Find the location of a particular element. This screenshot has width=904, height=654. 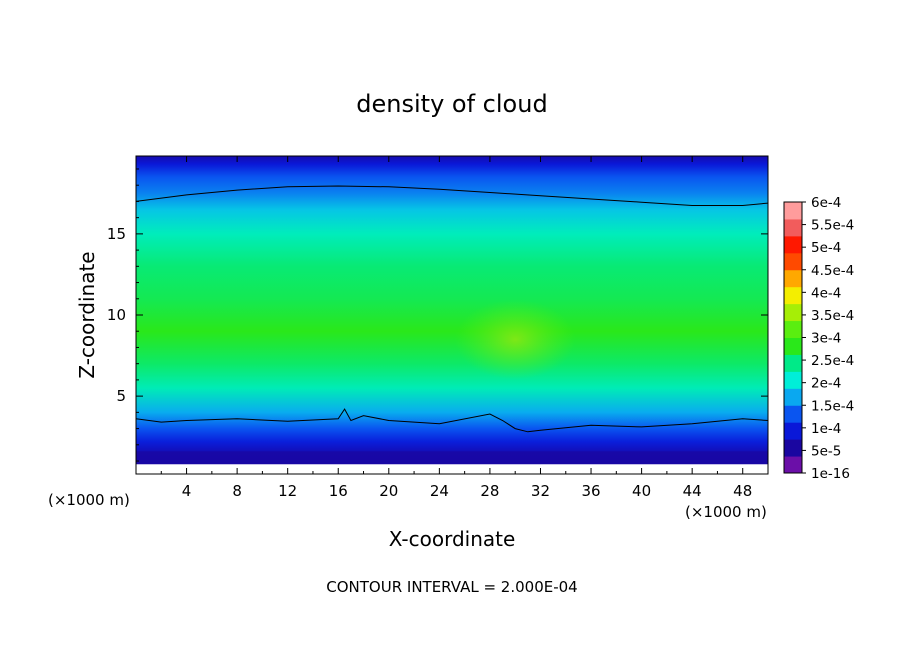

ground-clear-band is located at coordinates (452, 469).